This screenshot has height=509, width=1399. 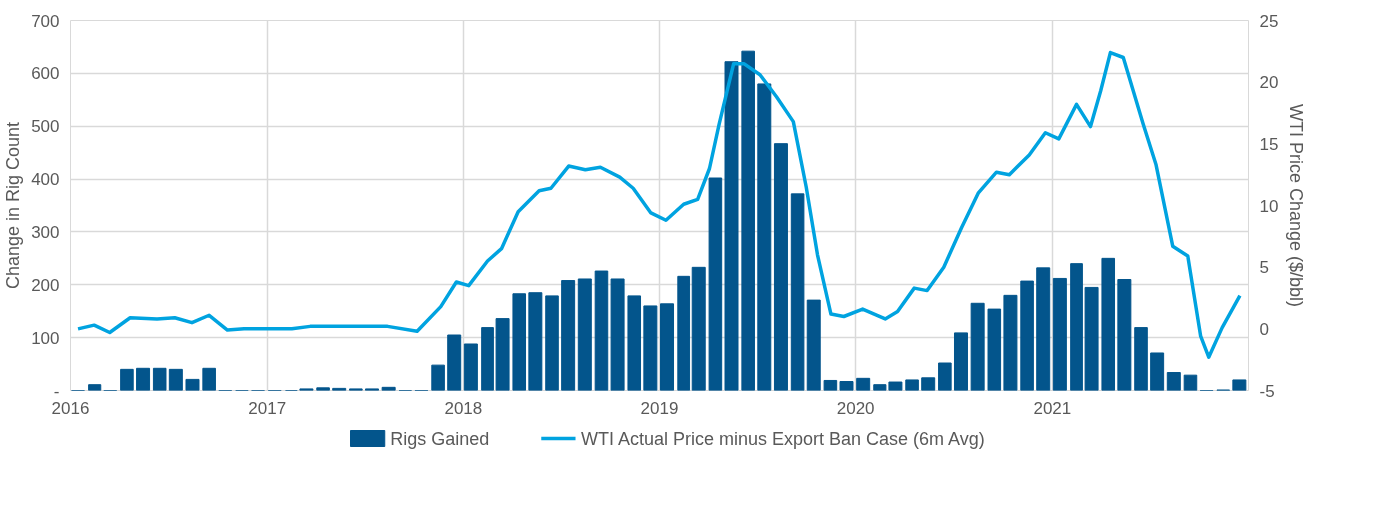 What do you see at coordinates (1296, 205) in the screenshot?
I see `y2-axis-title: WTI Price Change ($/bbl)` at bounding box center [1296, 205].